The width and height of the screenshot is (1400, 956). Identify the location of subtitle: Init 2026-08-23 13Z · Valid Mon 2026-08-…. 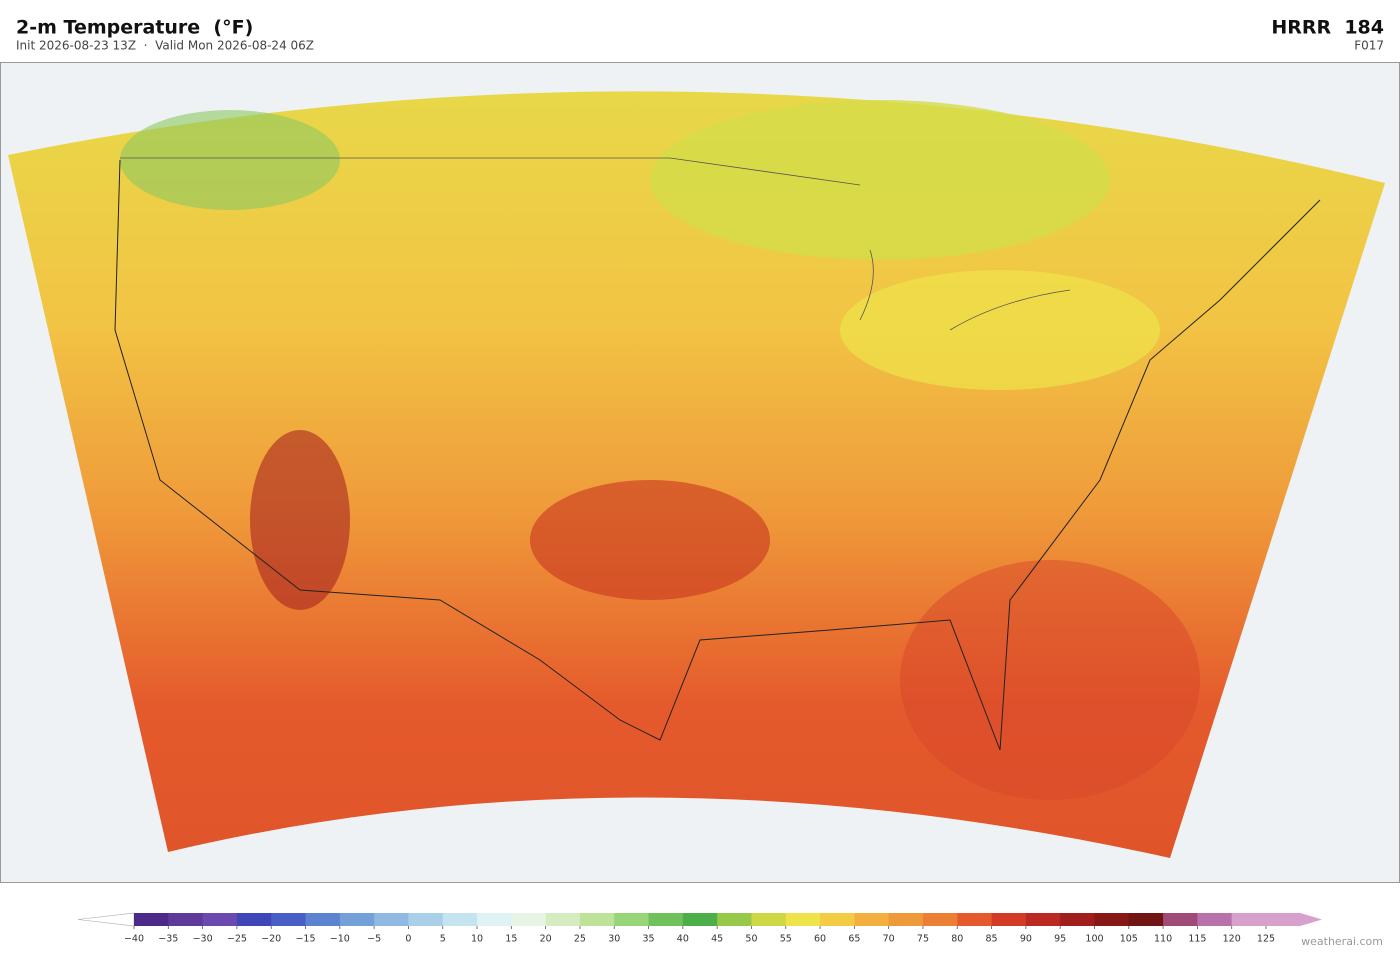
(165, 46).